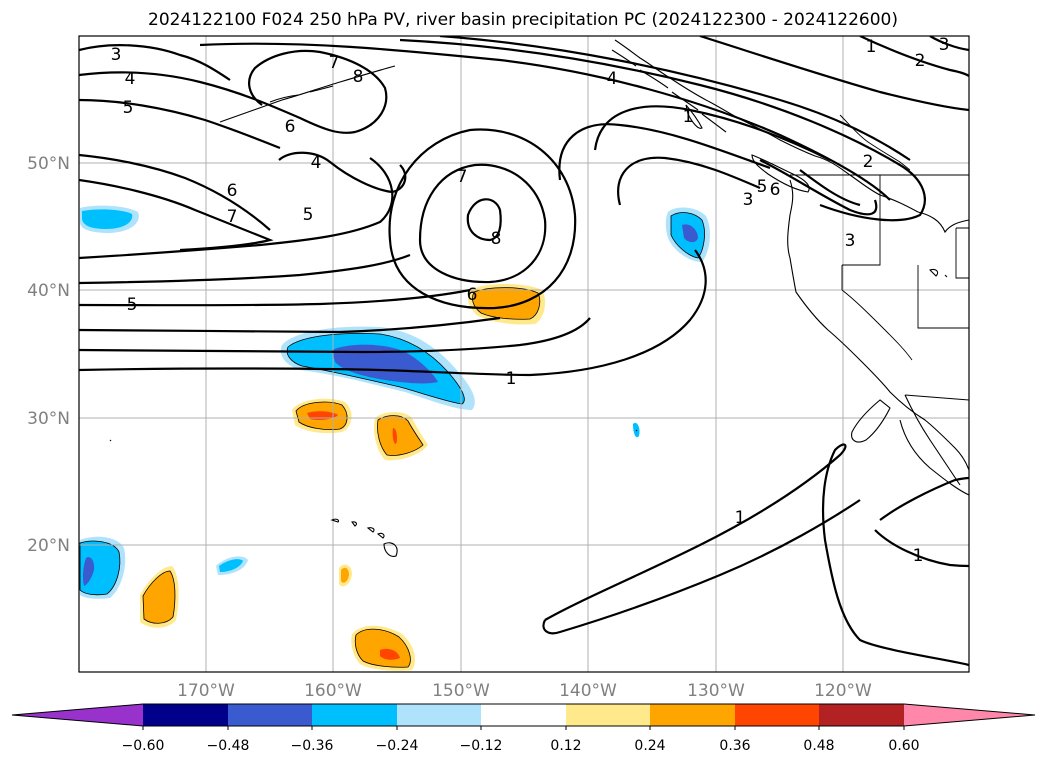  I want to click on colorbar-tick-label: −0.48, so click(228, 746).